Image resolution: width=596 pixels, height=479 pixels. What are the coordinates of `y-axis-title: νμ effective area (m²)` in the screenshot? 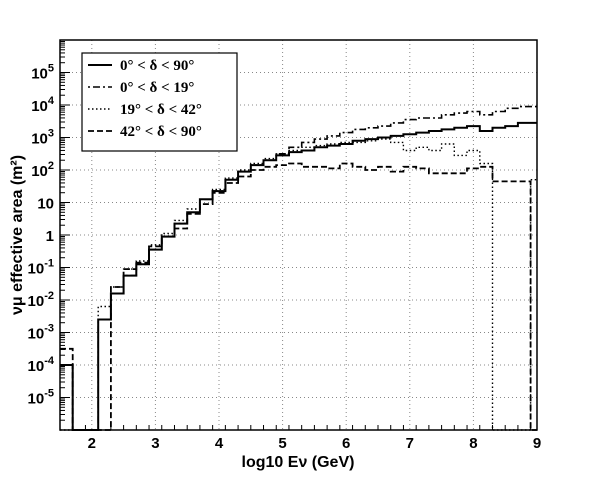 It's located at (17, 235).